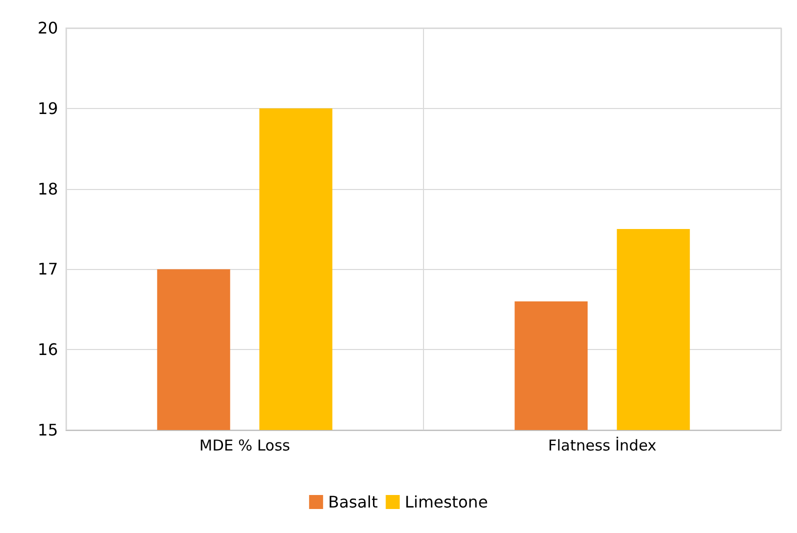  What do you see at coordinates (48, 269) in the screenshot?
I see `y-tick-label: 17` at bounding box center [48, 269].